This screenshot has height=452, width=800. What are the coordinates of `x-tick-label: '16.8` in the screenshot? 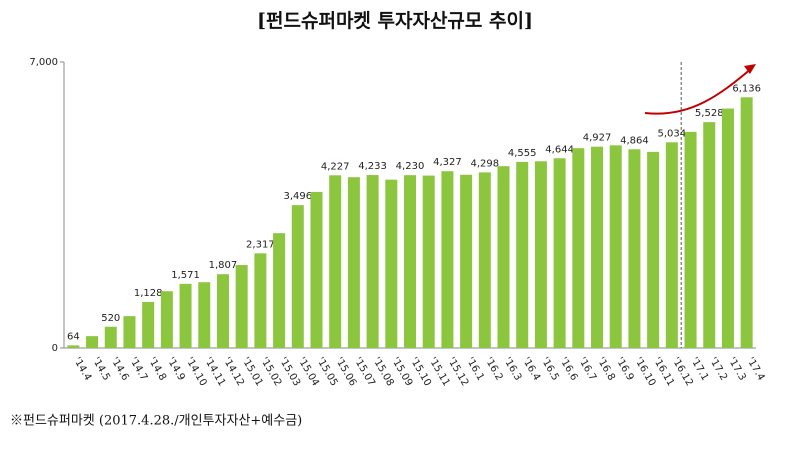 It's located at (606, 369).